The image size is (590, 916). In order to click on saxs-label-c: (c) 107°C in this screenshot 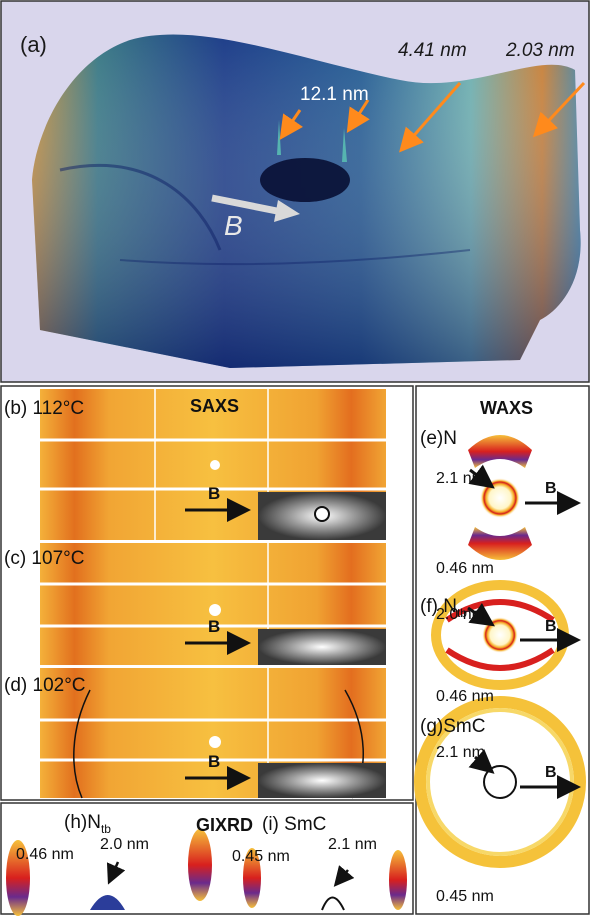, I will do `click(44, 558)`.